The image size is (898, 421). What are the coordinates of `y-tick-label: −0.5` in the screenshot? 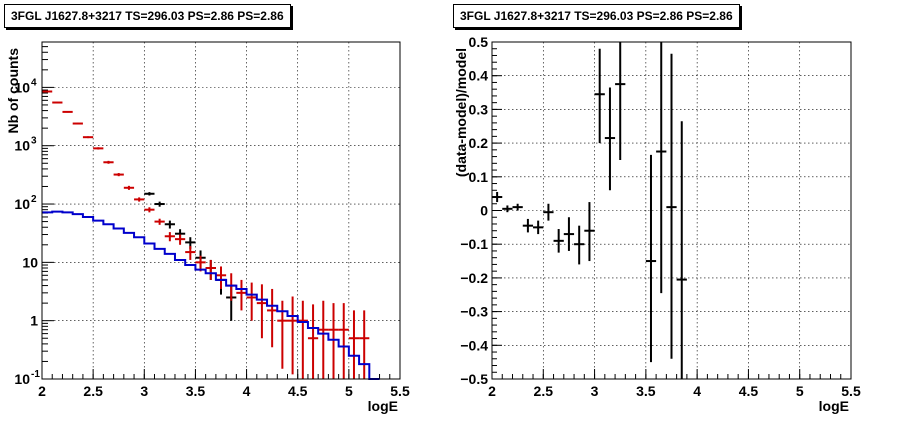 It's located at (474, 379).